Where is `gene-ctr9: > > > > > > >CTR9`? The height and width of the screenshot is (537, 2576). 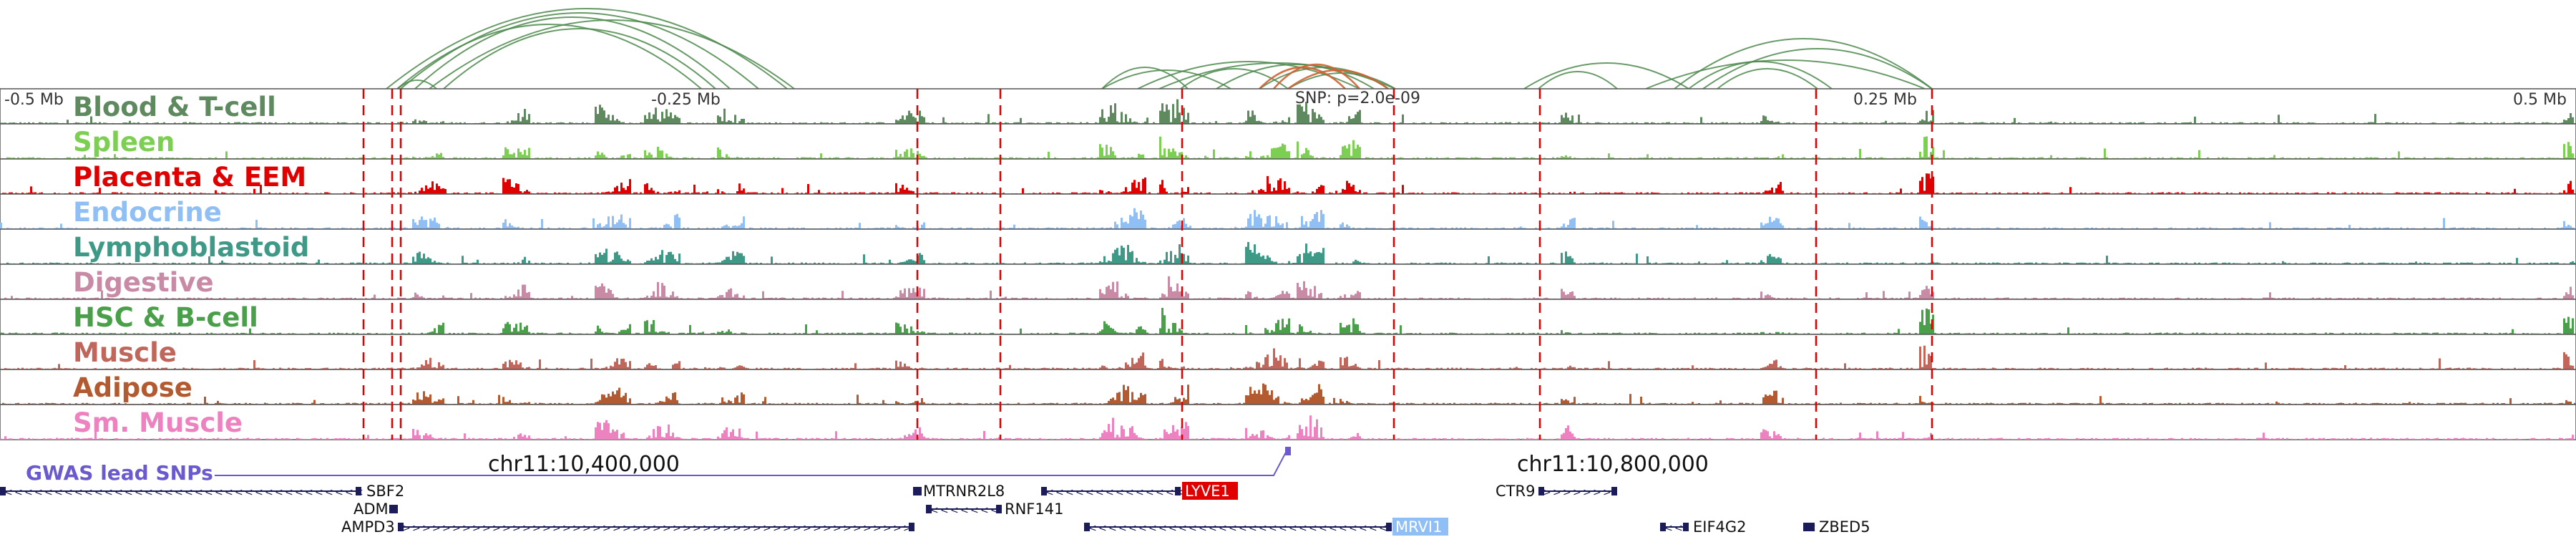
gene-ctr9: > > > > > > >CTR9 is located at coordinates (1556, 491).